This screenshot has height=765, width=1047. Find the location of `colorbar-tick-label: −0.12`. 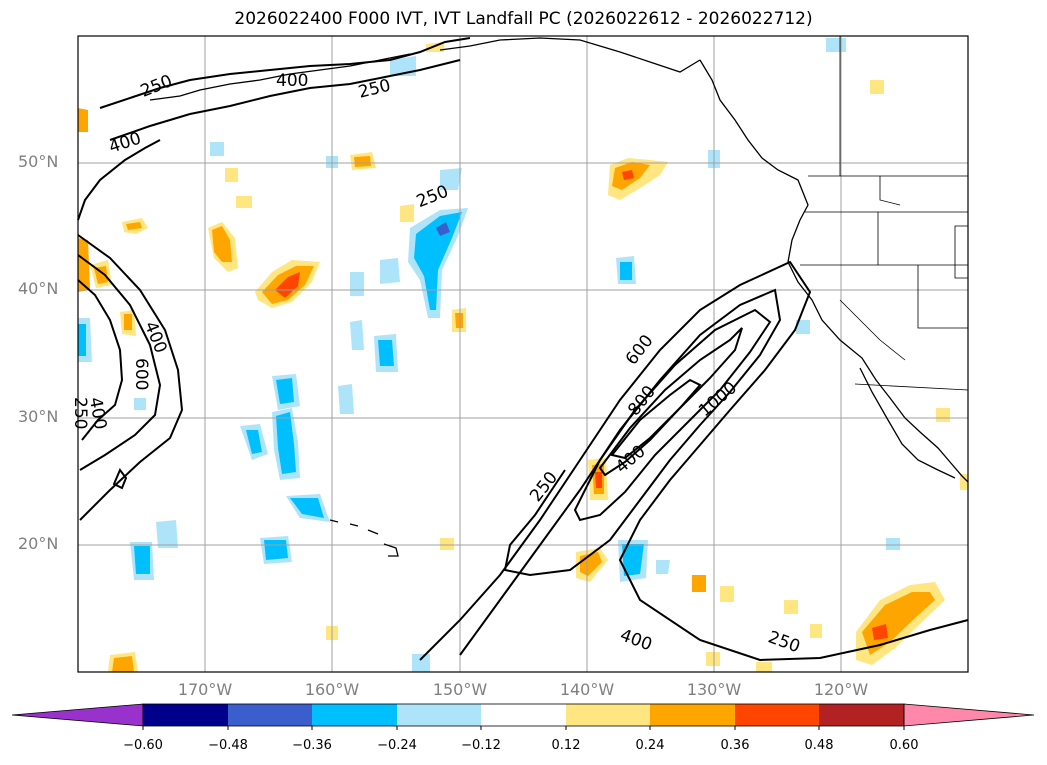

colorbar-tick-label: −0.12 is located at coordinates (481, 745).